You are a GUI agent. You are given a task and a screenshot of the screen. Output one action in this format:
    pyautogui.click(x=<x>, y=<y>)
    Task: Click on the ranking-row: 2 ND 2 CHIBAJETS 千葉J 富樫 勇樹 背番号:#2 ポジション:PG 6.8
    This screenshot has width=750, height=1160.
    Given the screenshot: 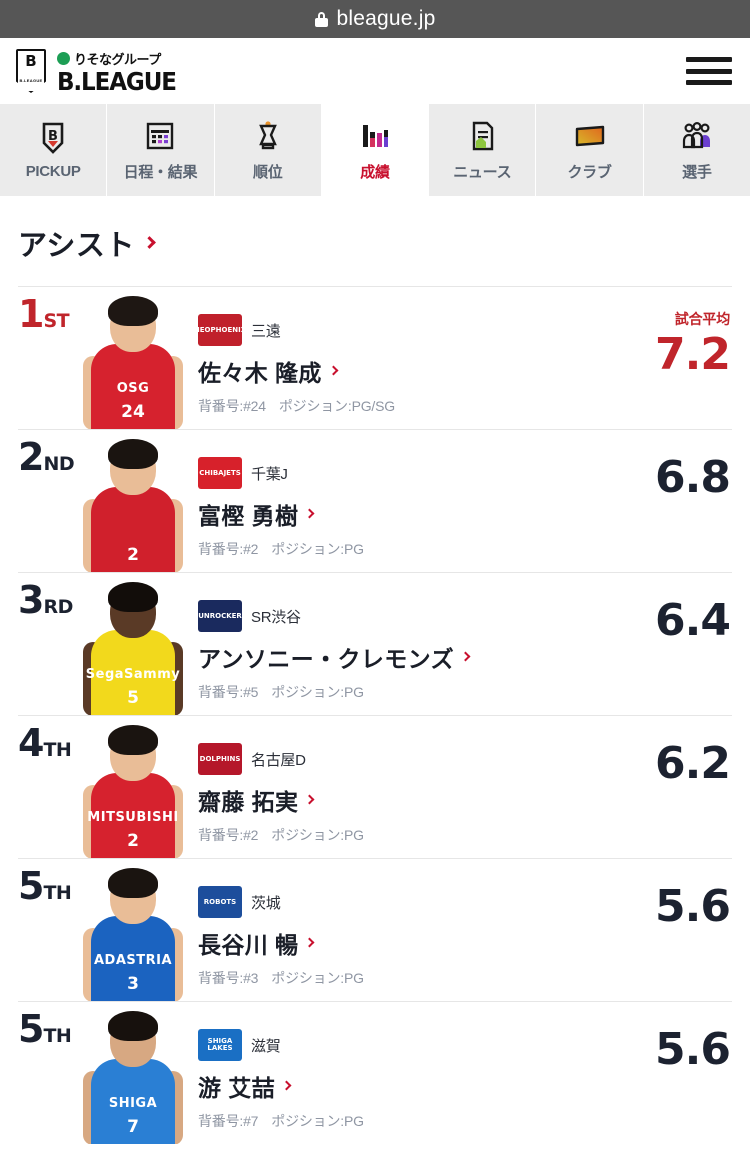 What is the action you would take?
    pyautogui.click(x=375, y=500)
    